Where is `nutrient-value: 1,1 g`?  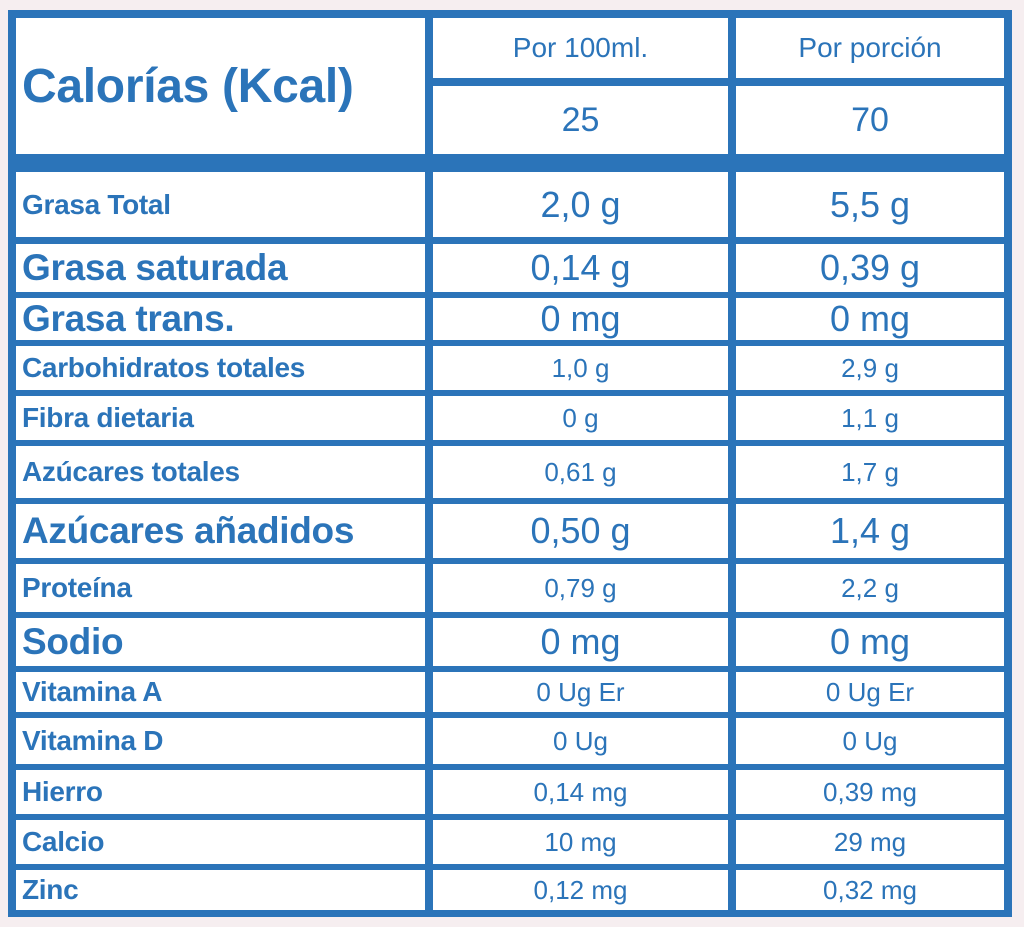
nutrient-value: 1,1 g is located at coordinates (870, 418).